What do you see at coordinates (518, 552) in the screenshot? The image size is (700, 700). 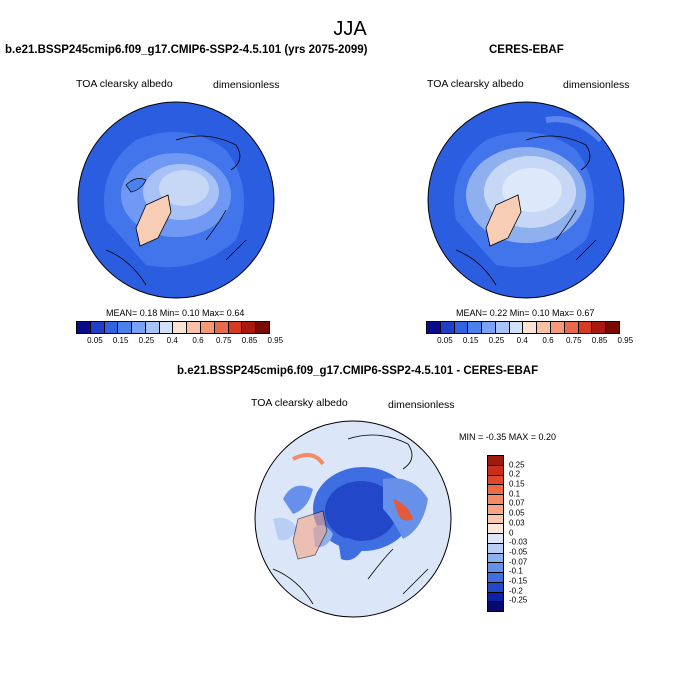 I see `colorbar-tick-label: -0.05` at bounding box center [518, 552].